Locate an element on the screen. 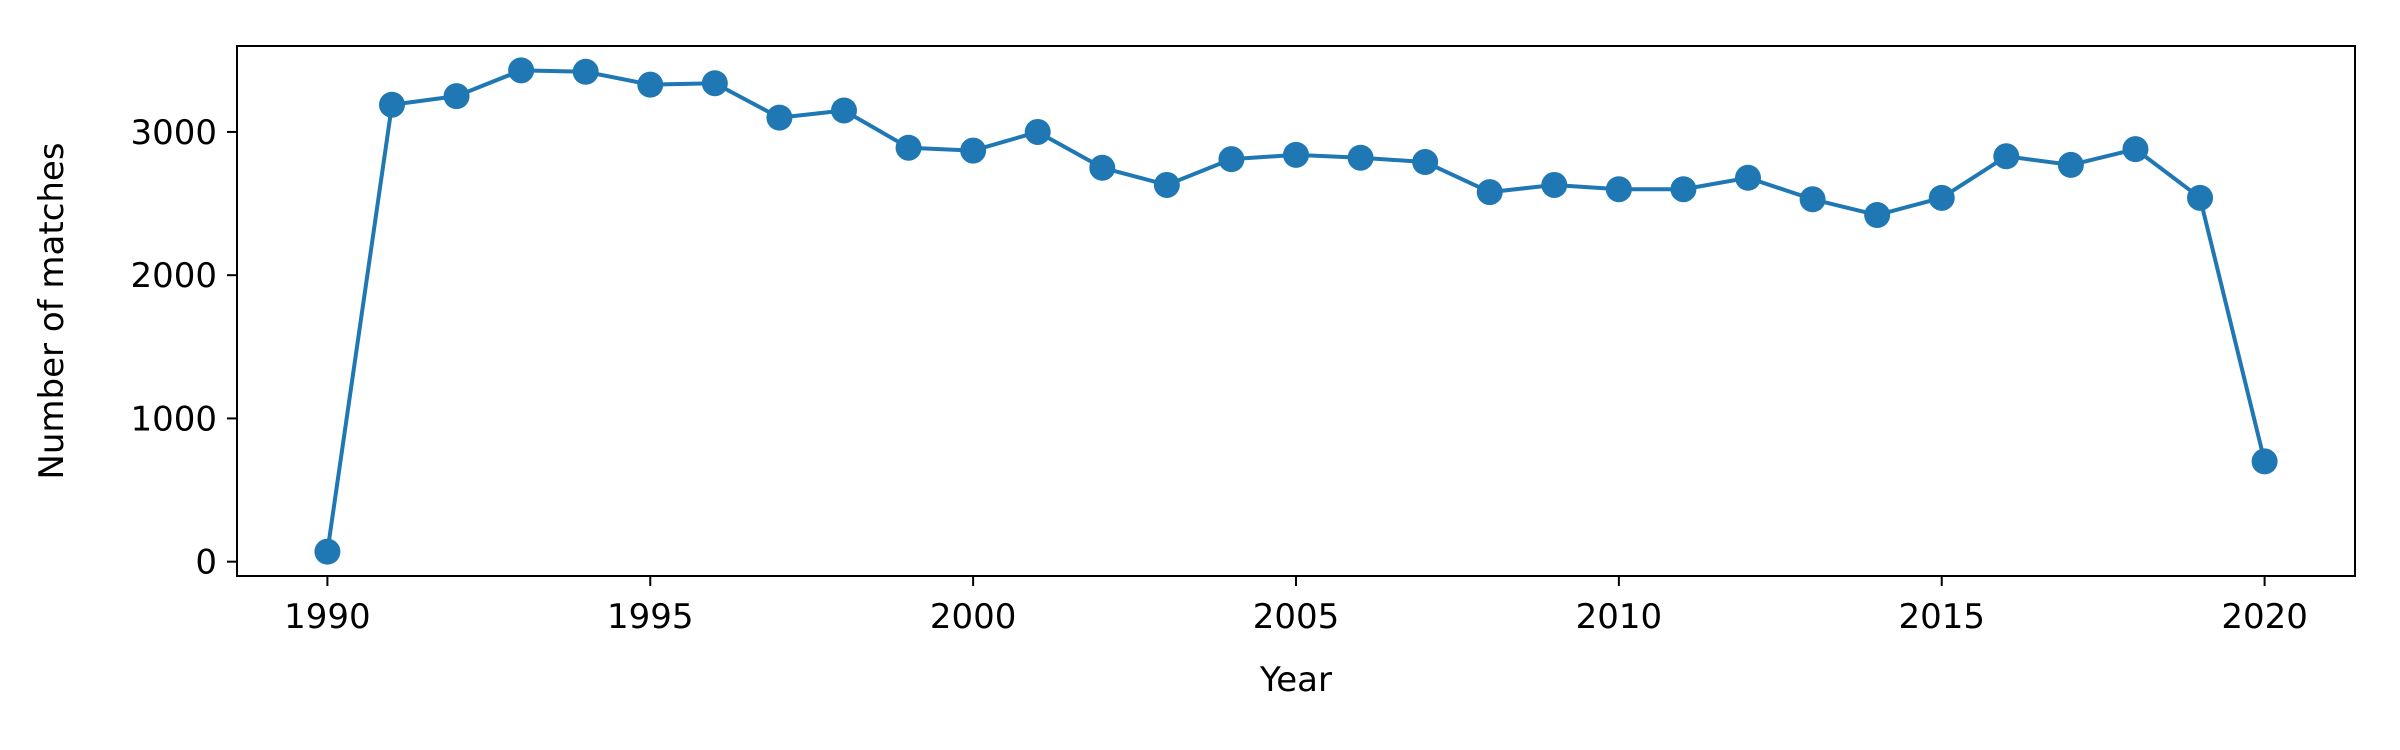  y-tick-label: 1000 is located at coordinates (173, 419).